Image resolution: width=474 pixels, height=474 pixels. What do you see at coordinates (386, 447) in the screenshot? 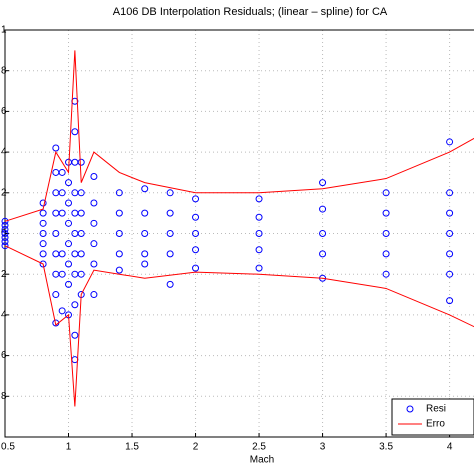
I see `x-tick-label: 3.5` at bounding box center [386, 447].